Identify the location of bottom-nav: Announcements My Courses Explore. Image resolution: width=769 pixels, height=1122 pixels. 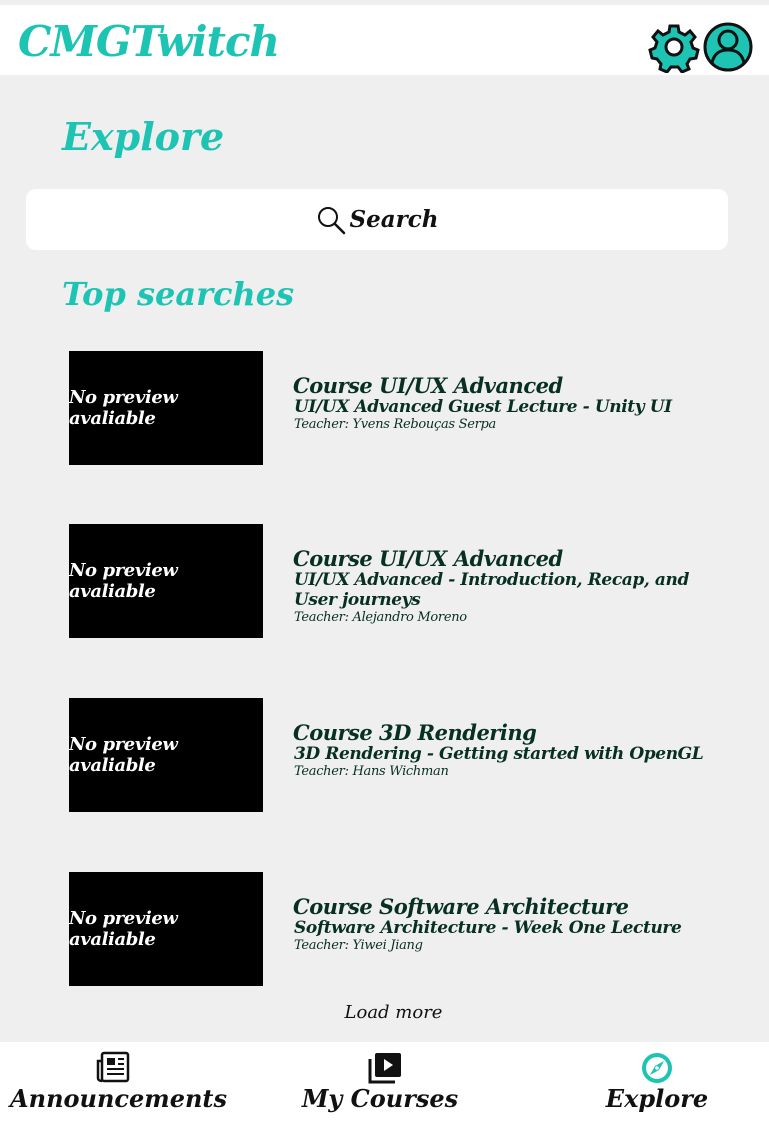
(384, 1082).